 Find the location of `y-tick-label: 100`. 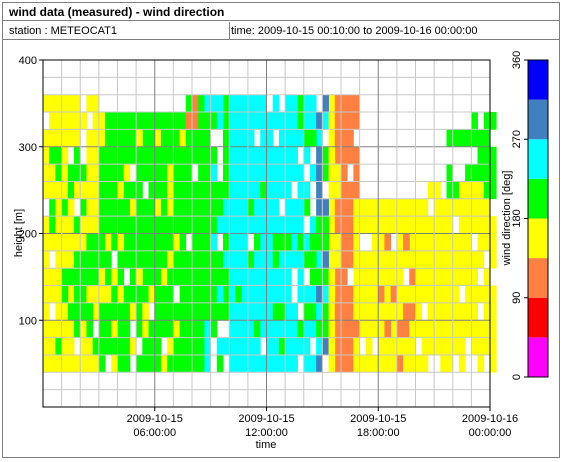

y-tick-label: 100 is located at coordinates (28, 321).